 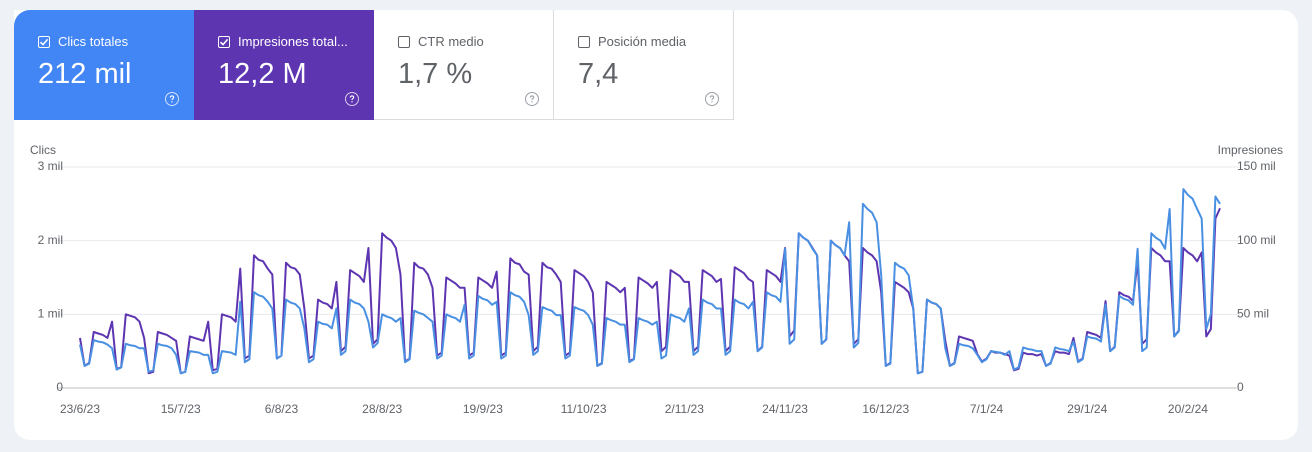 What do you see at coordinates (1240, 387) in the screenshot?
I see `y2-tick-label: 0` at bounding box center [1240, 387].